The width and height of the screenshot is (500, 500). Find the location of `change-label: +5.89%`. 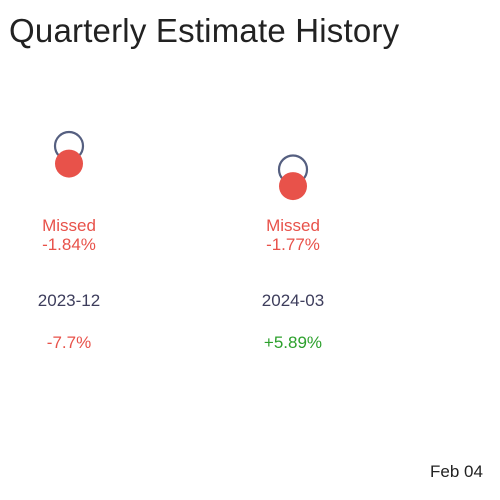

change-label: +5.89% is located at coordinates (293, 342).